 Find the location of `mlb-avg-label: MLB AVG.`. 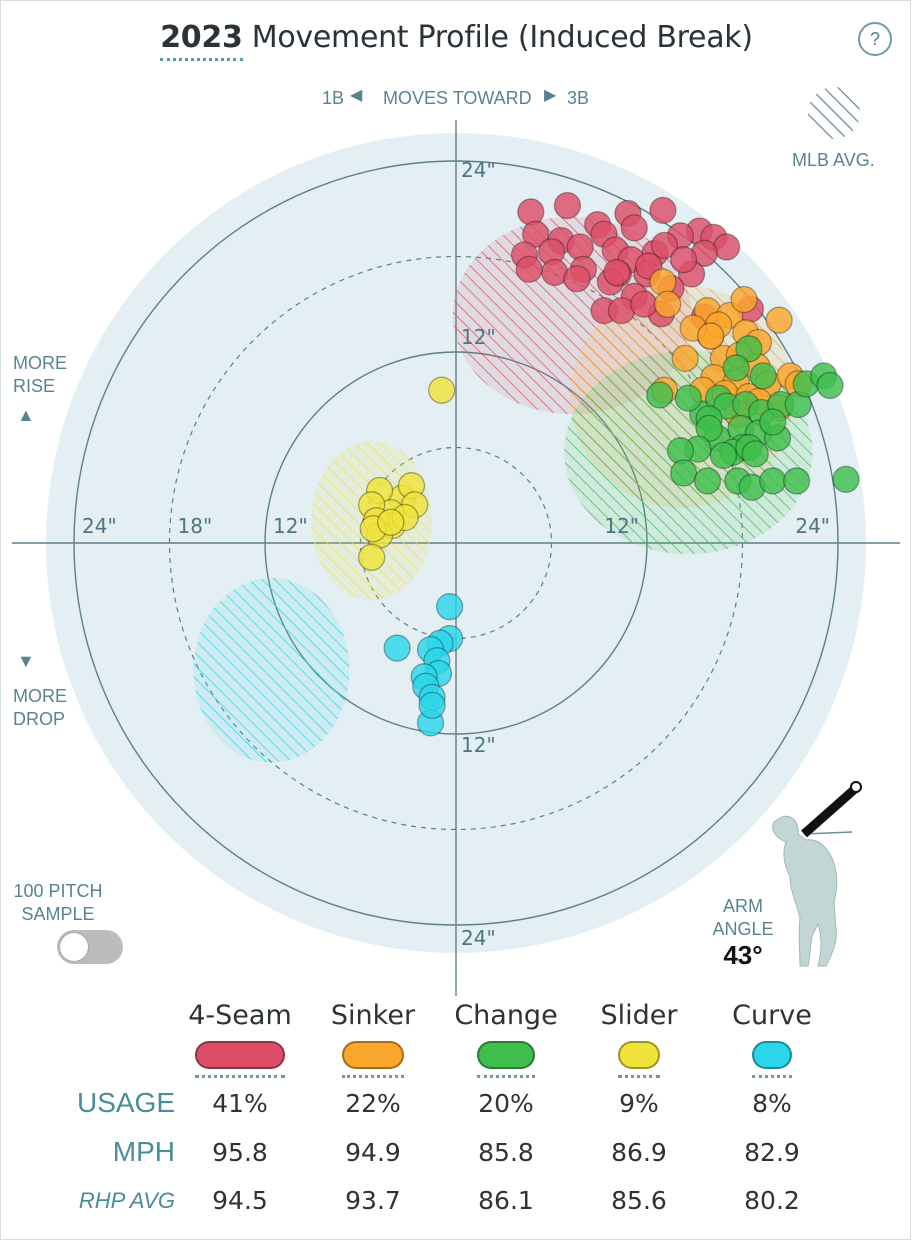

mlb-avg-label: MLB AVG. is located at coordinates (833, 160).